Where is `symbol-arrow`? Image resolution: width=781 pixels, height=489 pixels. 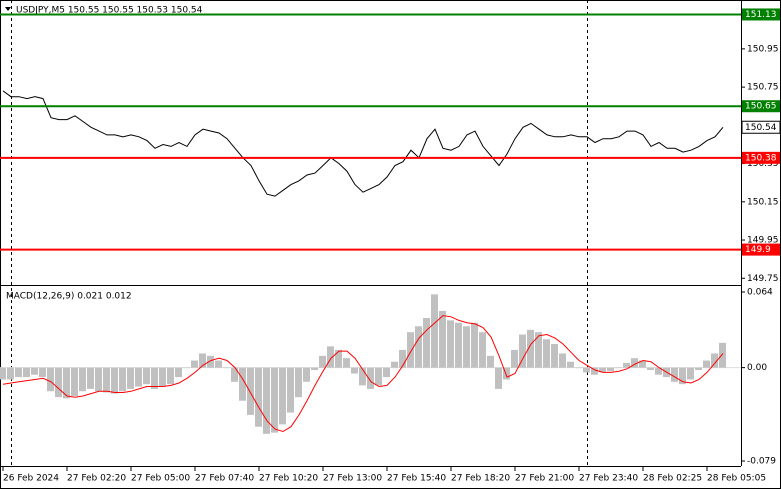
symbol-arrow is located at coordinates (8, 9).